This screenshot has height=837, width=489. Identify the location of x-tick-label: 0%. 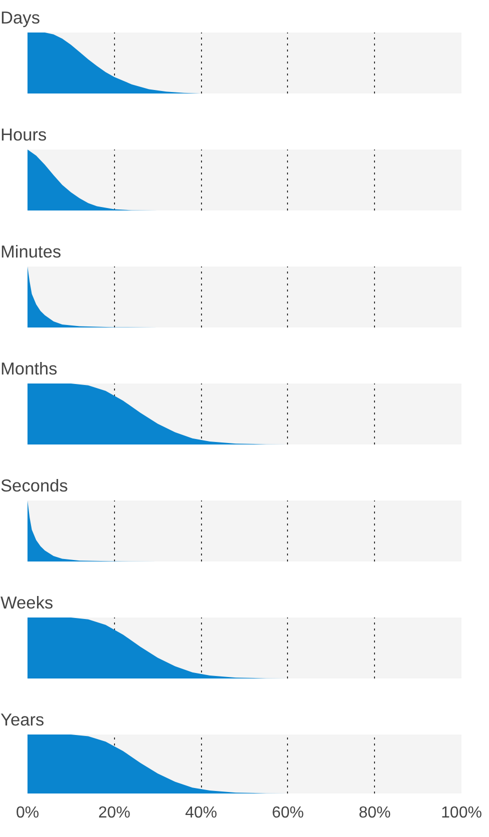
(28, 813).